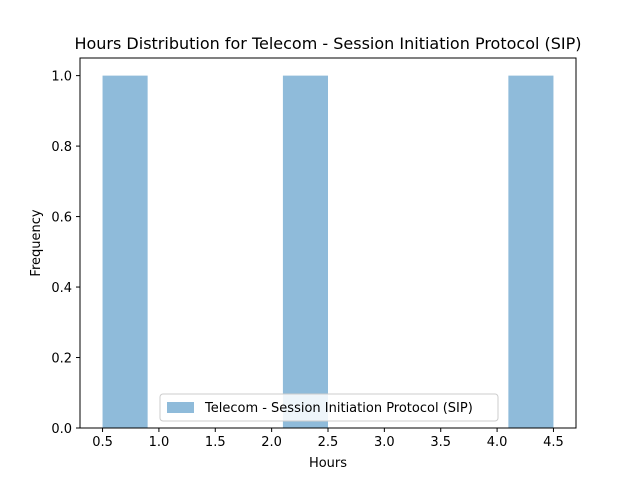 Image resolution: width=640 pixels, height=480 pixels. Describe the element at coordinates (36, 242) in the screenshot. I see `y-axis-label: Frequency` at that location.